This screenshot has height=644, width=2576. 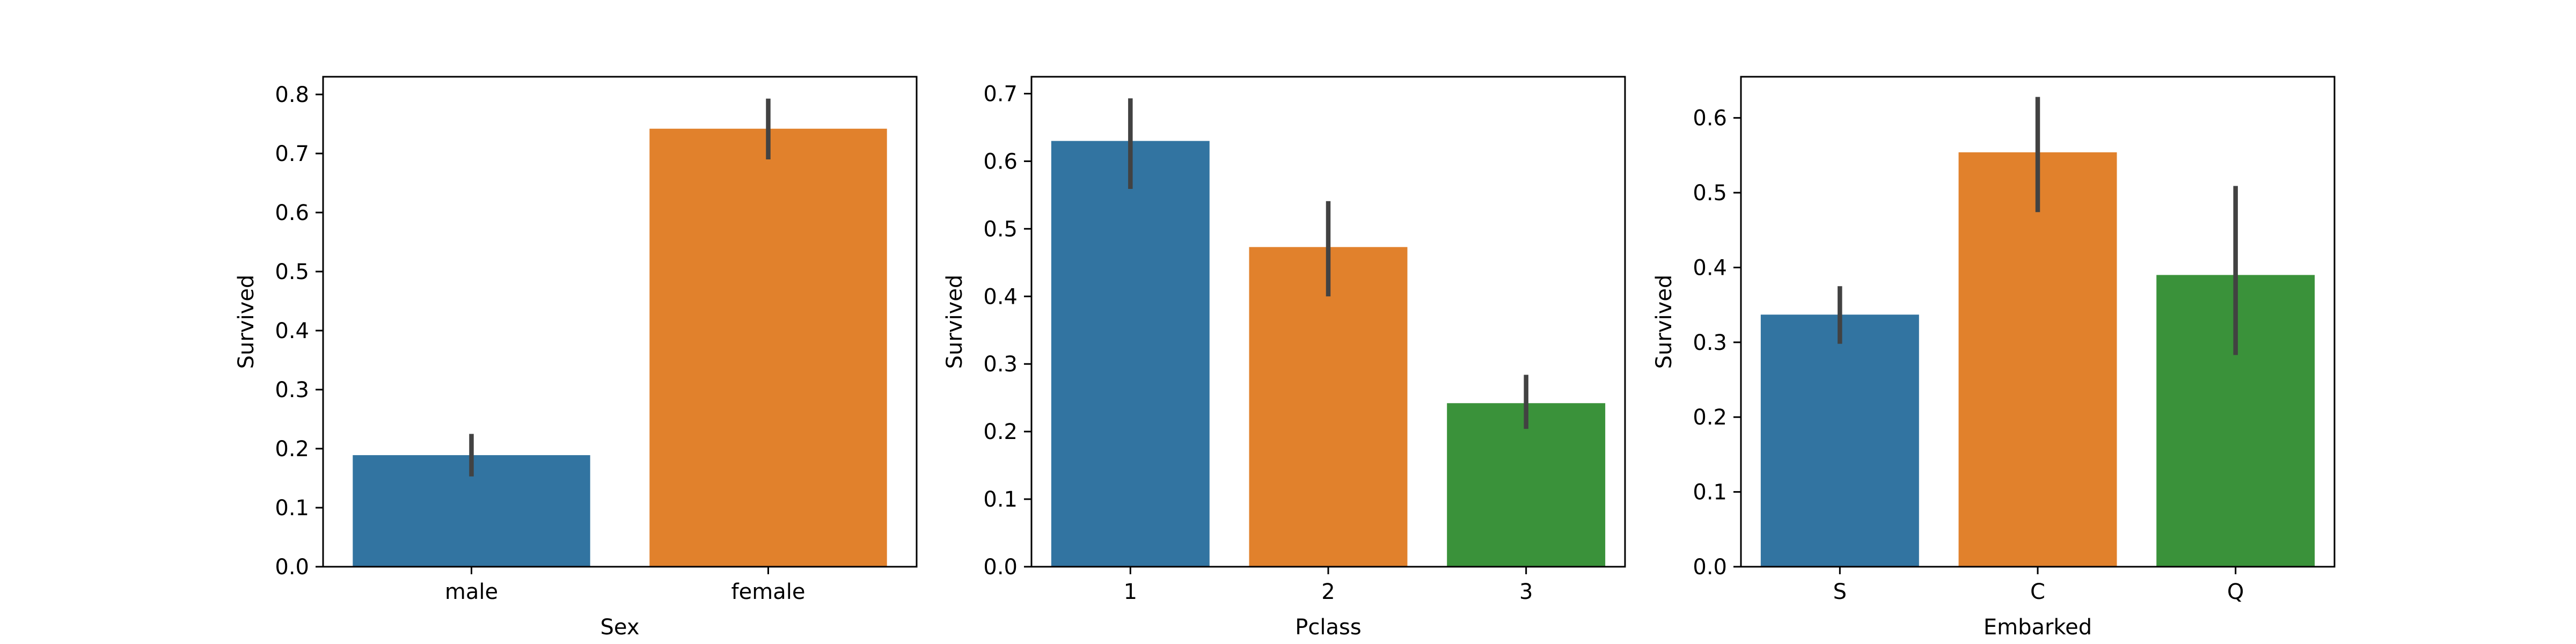 I want to click on x-tick-label: C, so click(x=2037, y=592).